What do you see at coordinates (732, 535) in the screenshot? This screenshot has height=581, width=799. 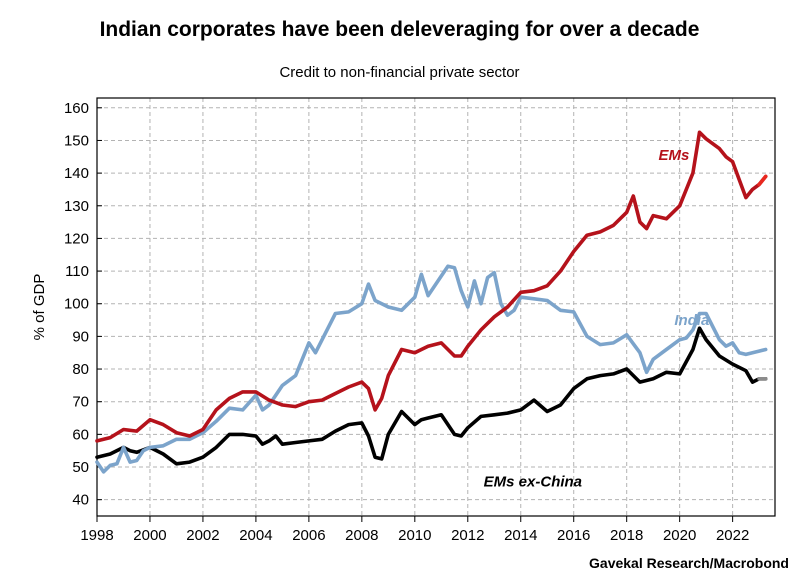 I see `x-tick-label: 2022` at bounding box center [732, 535].